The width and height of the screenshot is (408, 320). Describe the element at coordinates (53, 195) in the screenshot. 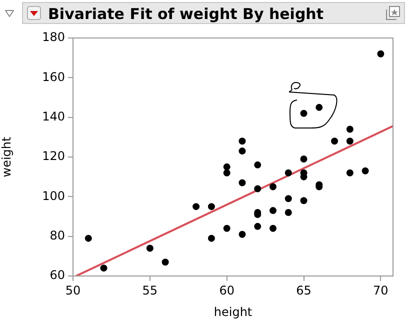

I see `y-tick-label: 100` at that location.